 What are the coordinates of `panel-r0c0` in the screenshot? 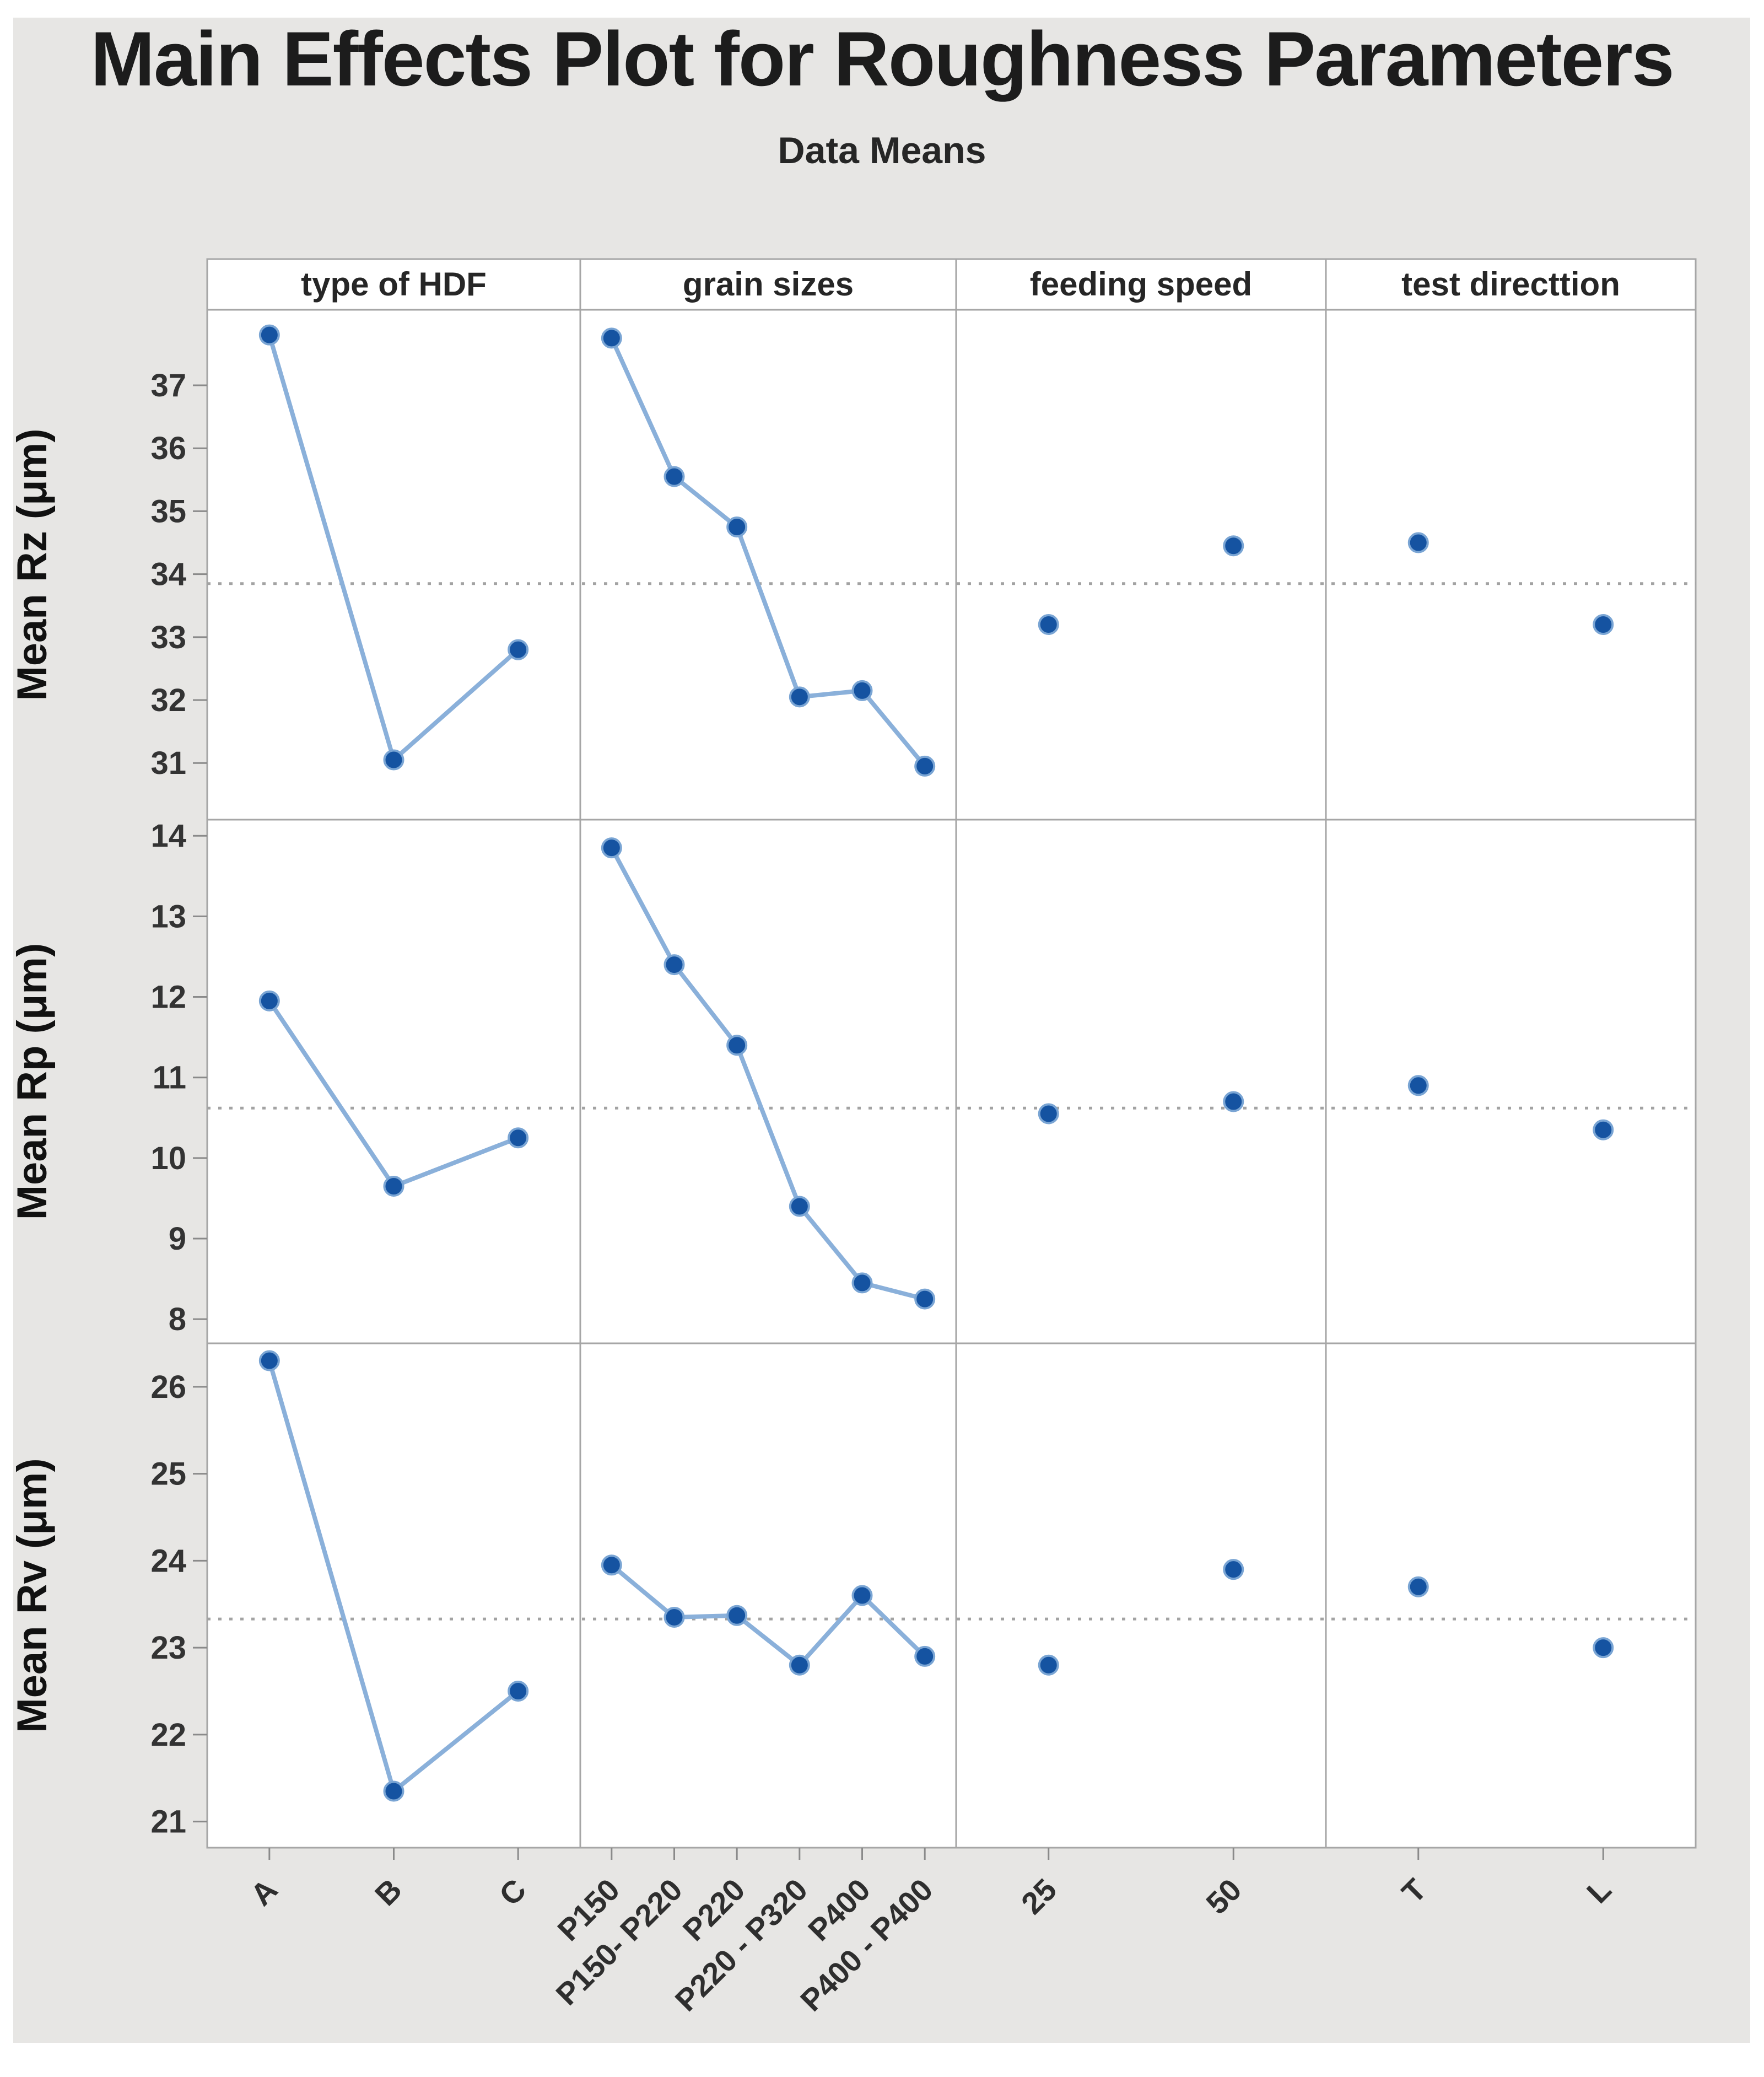 It's located at (393, 565).